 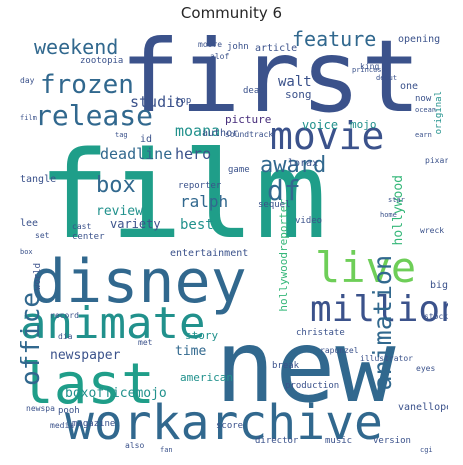 What do you see at coordinates (409, 86) in the screenshot?
I see `word-one: one` at bounding box center [409, 86].